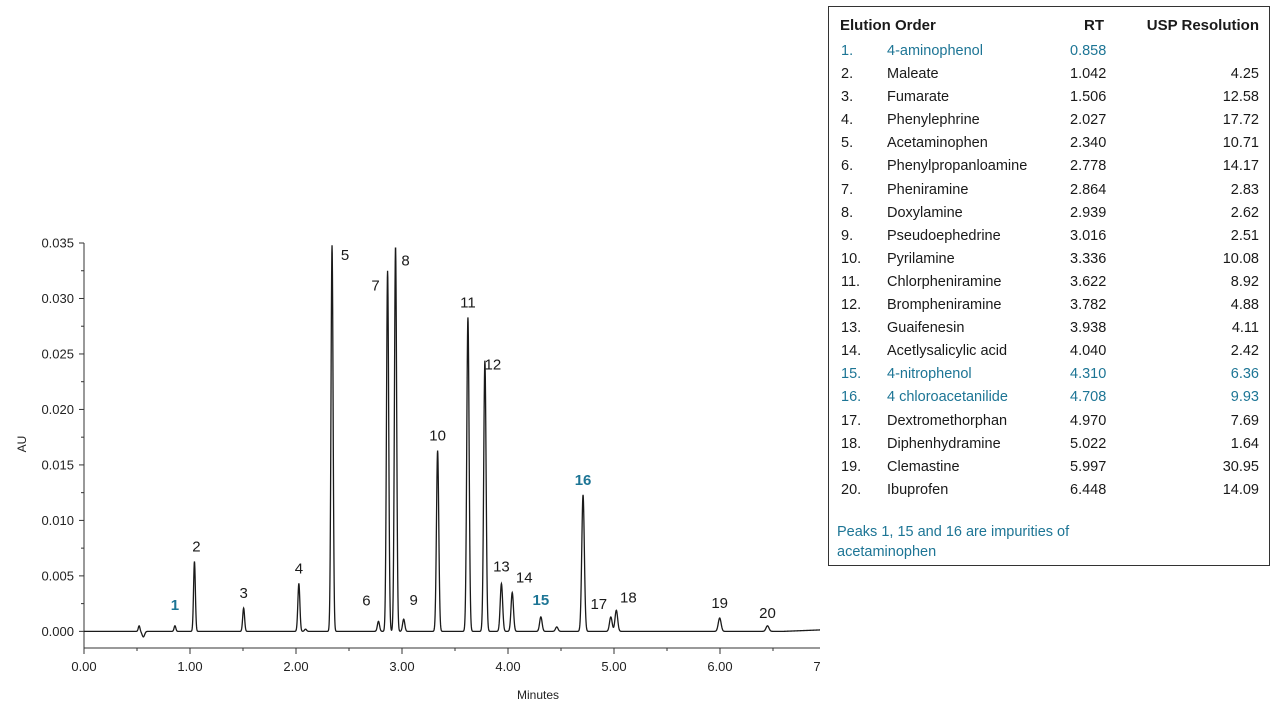 Image resolution: width=1280 pixels, height=709 pixels. Describe the element at coordinates (628, 597) in the screenshot. I see `peak-label: 18` at that location.